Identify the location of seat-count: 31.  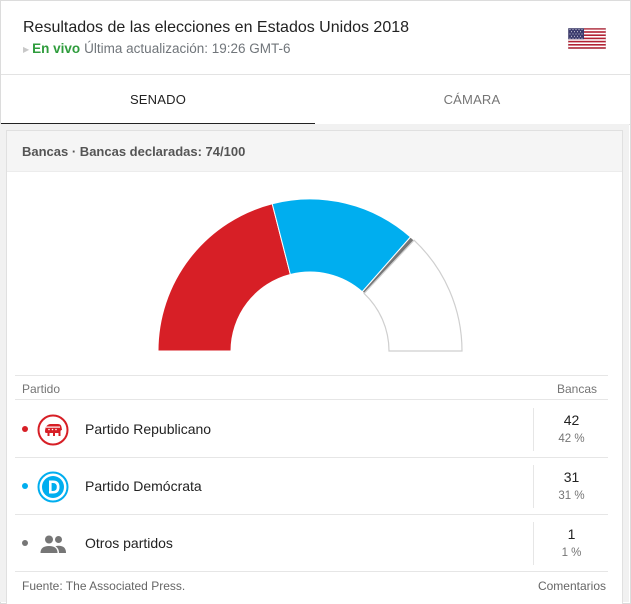
(571, 477).